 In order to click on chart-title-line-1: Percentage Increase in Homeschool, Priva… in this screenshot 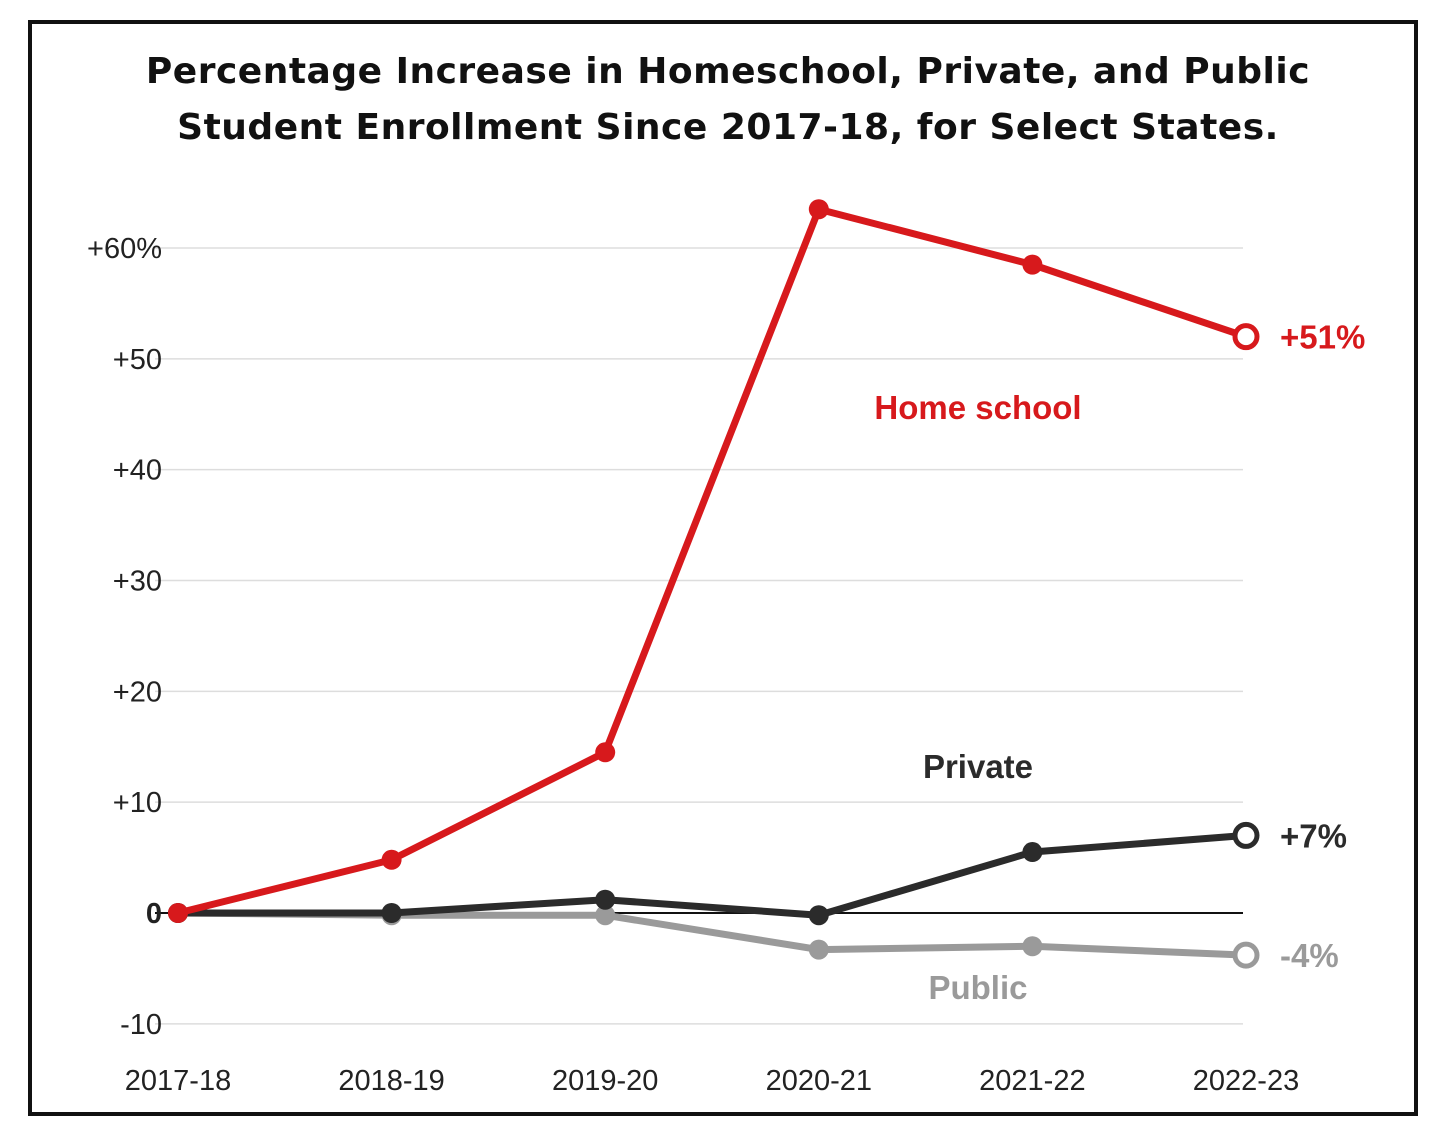, I will do `click(728, 71)`.